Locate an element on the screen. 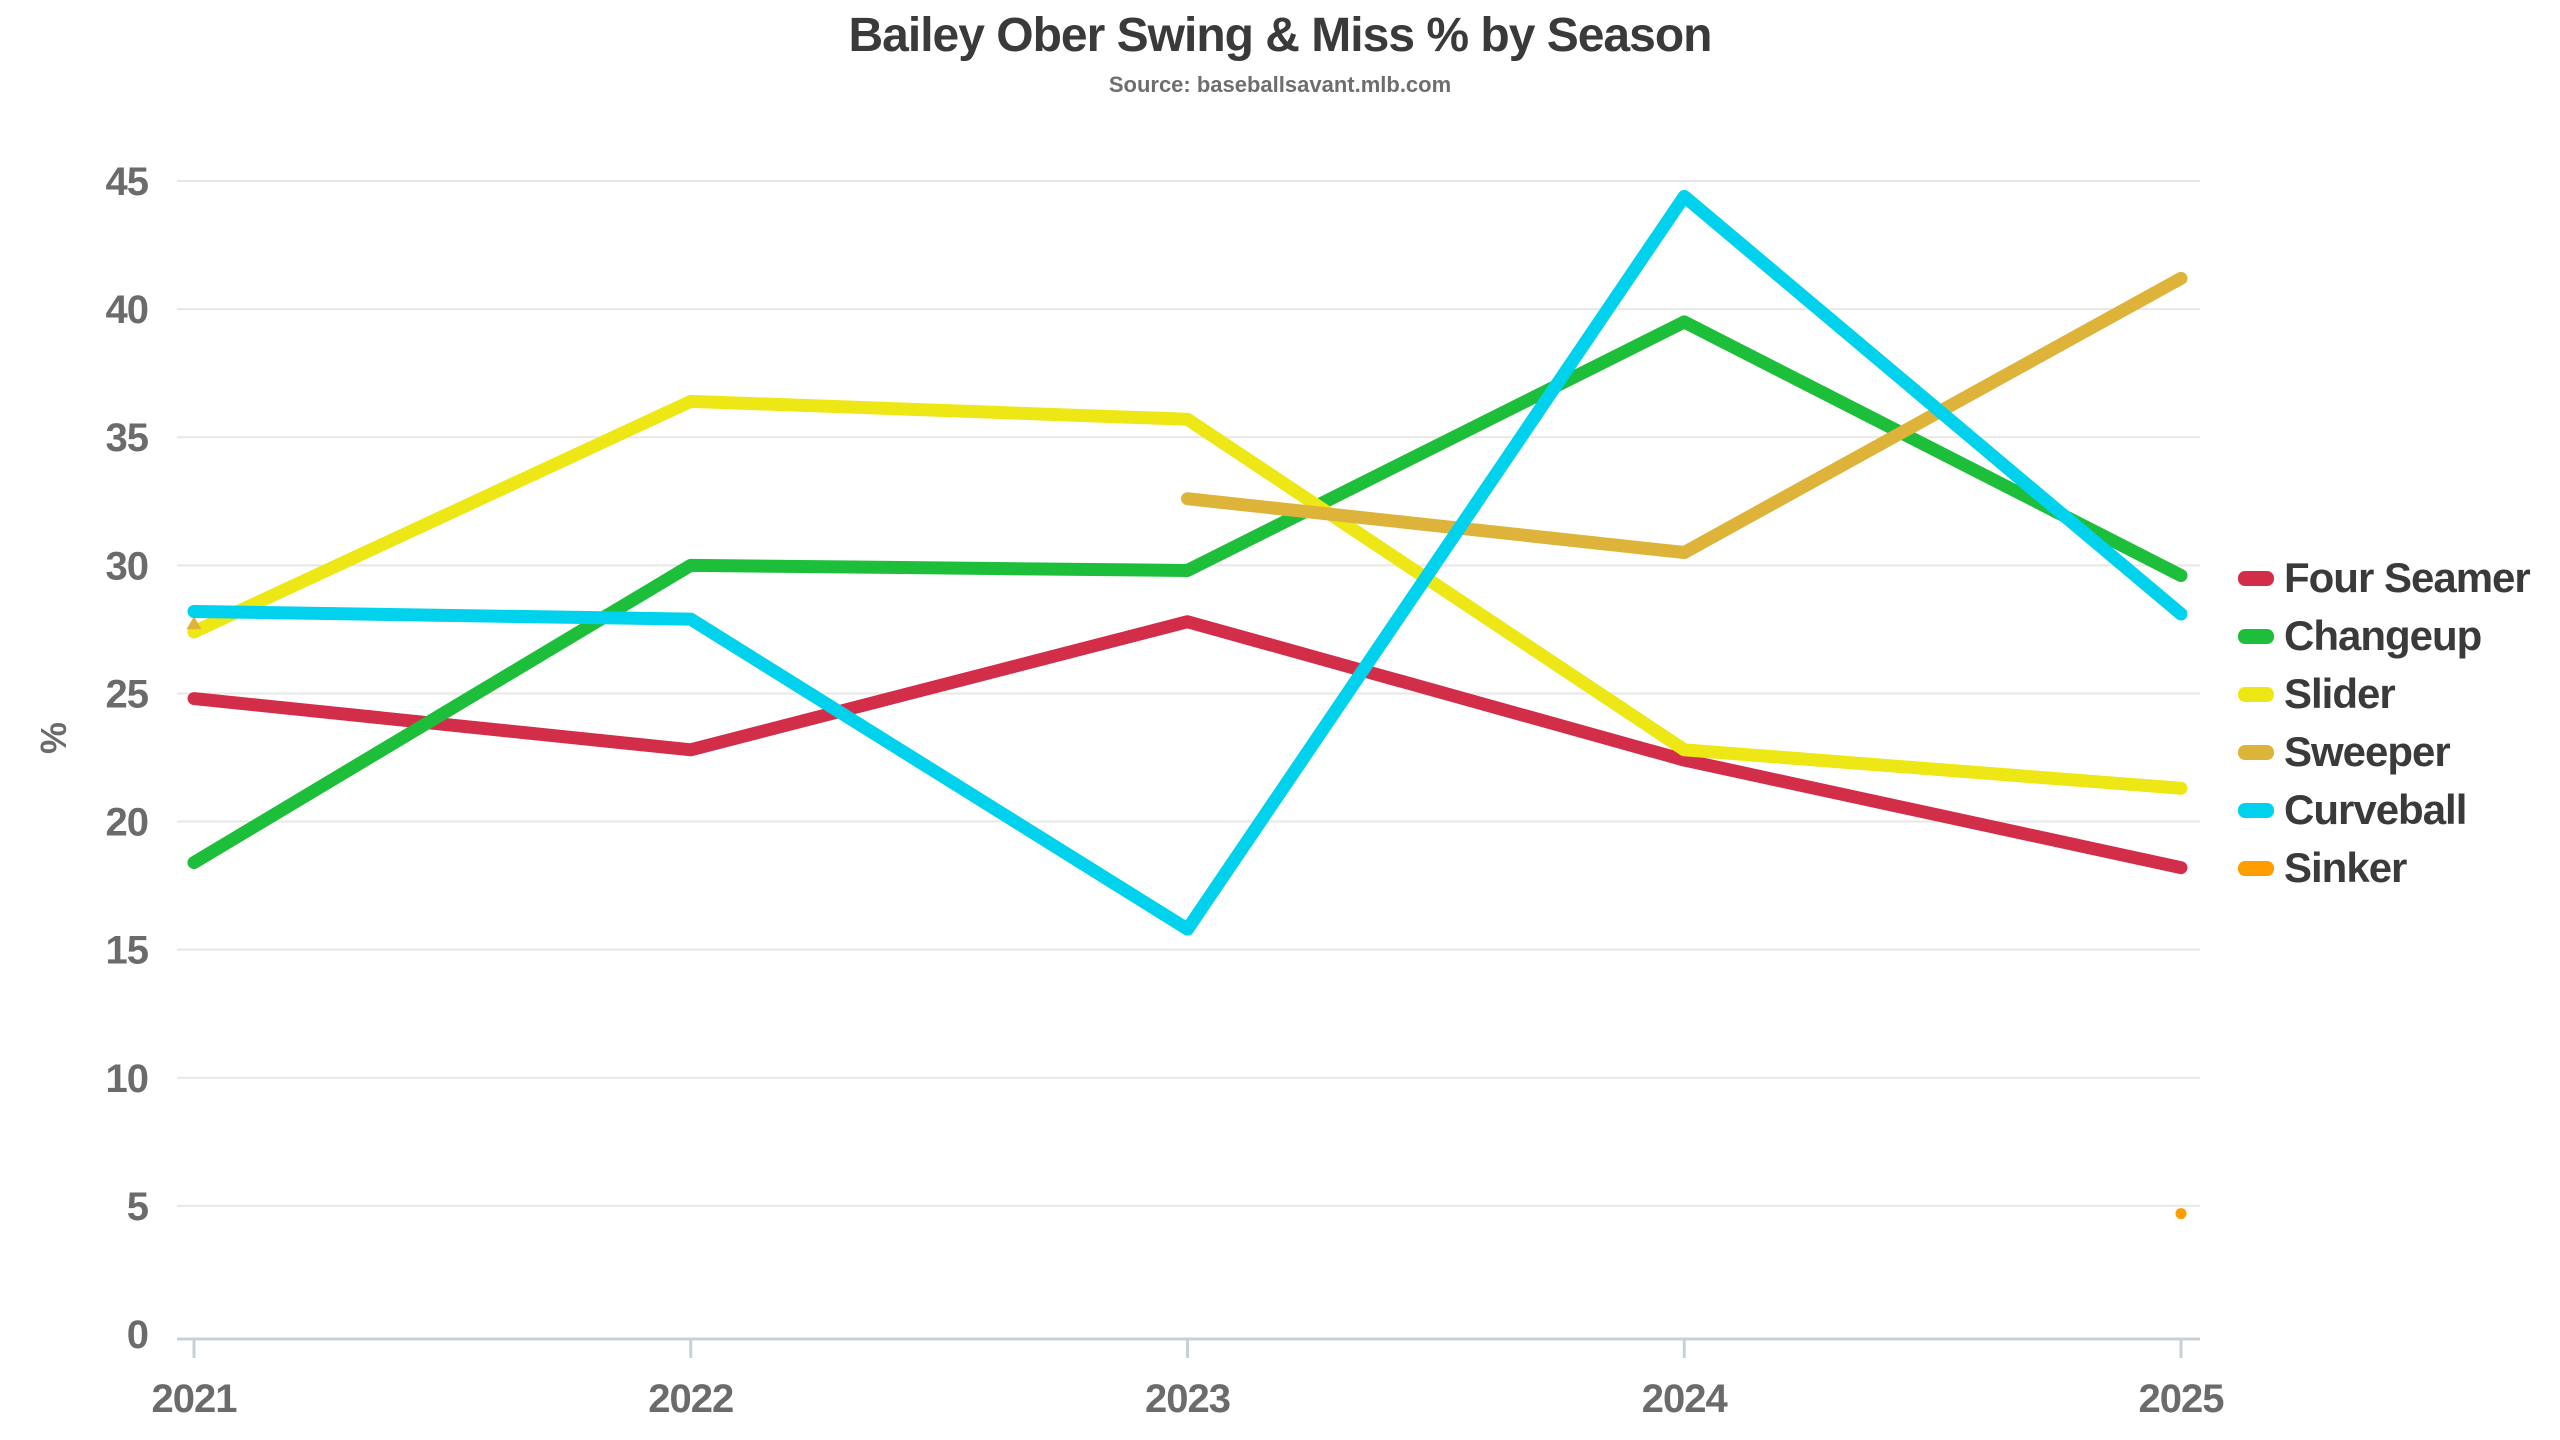  y-tick-label-25: 25 is located at coordinates (127, 694).